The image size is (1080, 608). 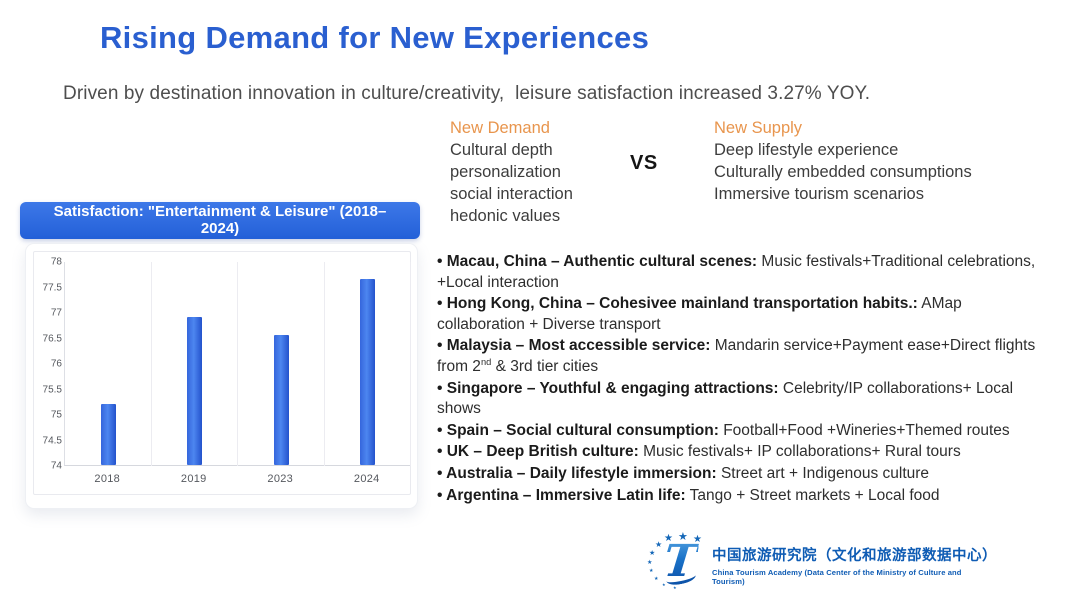 I want to click on bullet-lead: • Spain – Social cultural consumption:, so click(x=578, y=430).